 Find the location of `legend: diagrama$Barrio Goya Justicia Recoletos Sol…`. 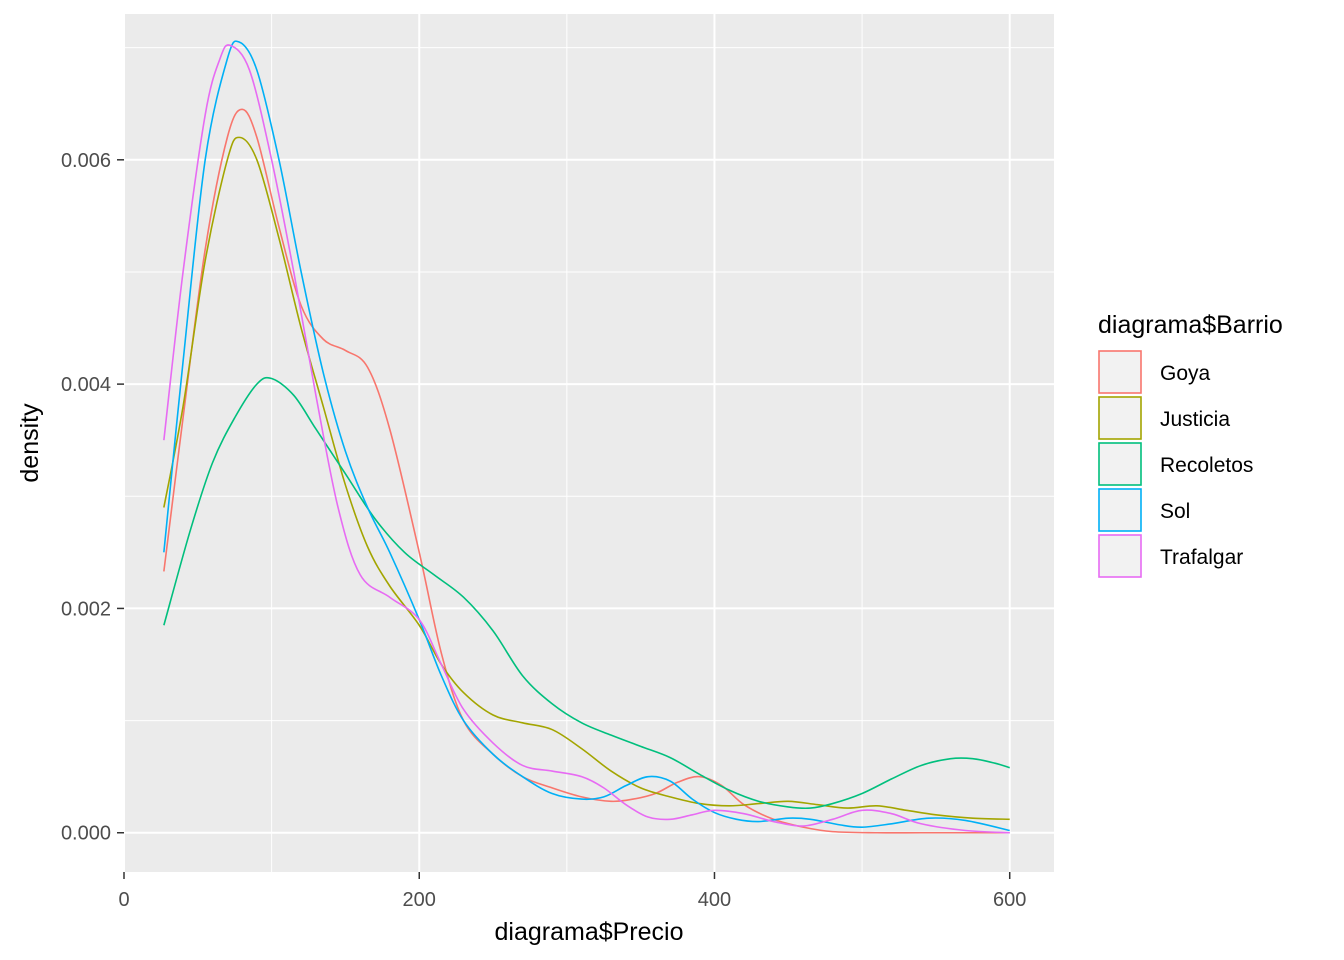

legend: diagrama$Barrio Goya Justicia Recoletos Sol… is located at coordinates (1190, 444).